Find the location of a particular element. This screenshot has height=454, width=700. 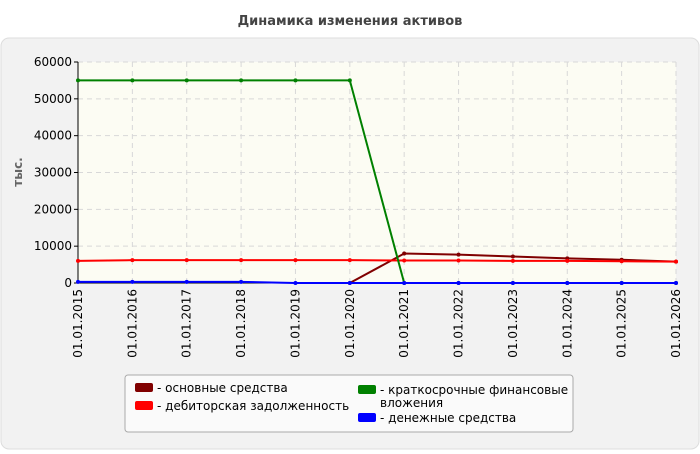

y-tick-label: 0 is located at coordinates (68, 283).